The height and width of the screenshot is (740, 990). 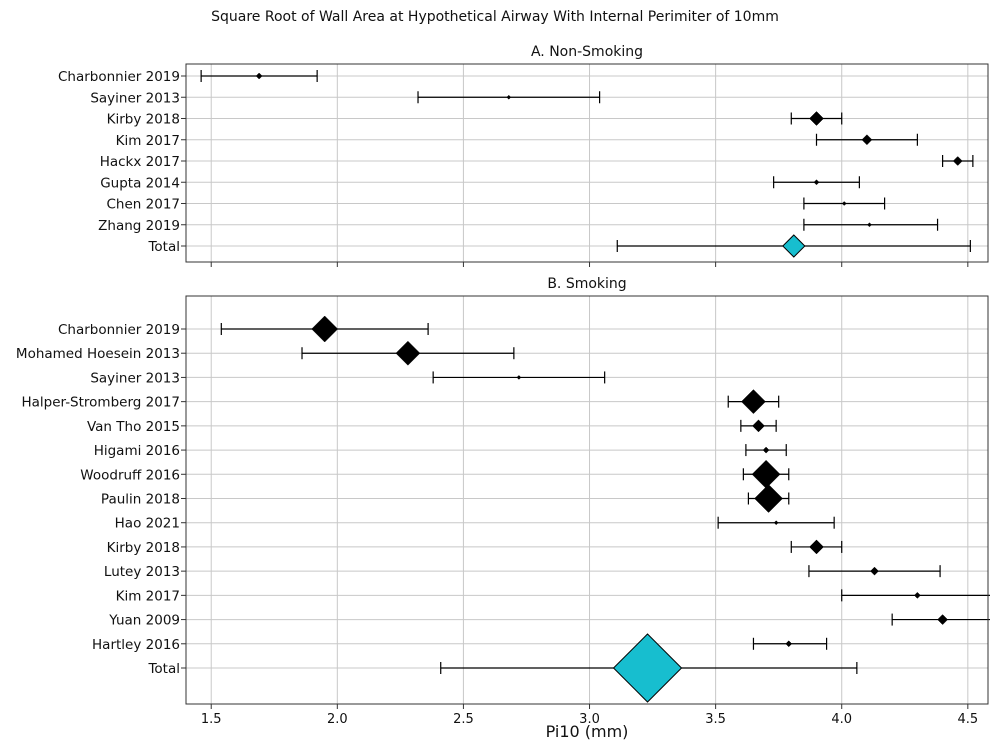 I want to click on panel-b-xtick-label: 3.0, so click(x=589, y=719).